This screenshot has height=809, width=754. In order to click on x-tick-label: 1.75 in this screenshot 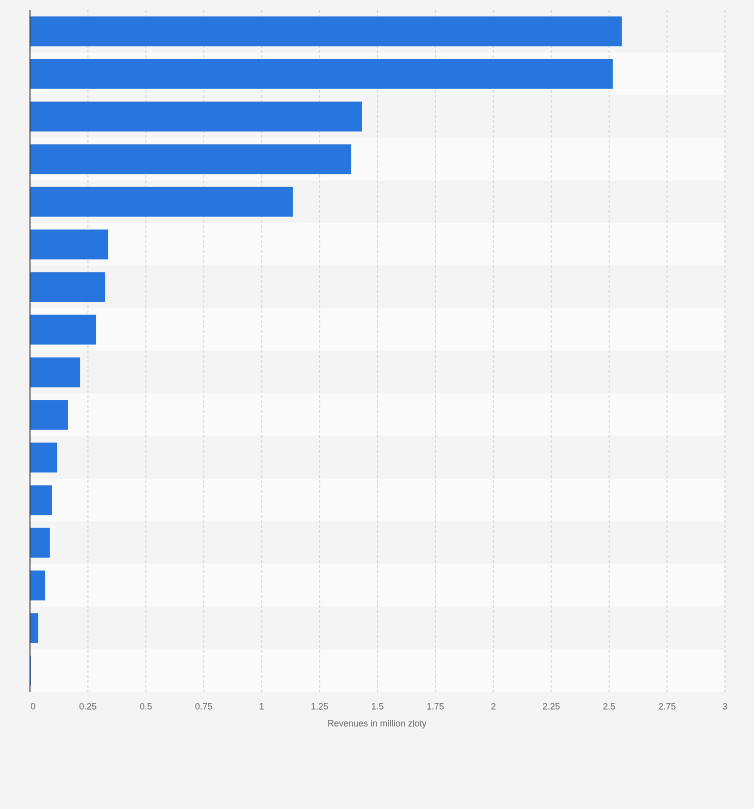, I will do `click(436, 706)`.